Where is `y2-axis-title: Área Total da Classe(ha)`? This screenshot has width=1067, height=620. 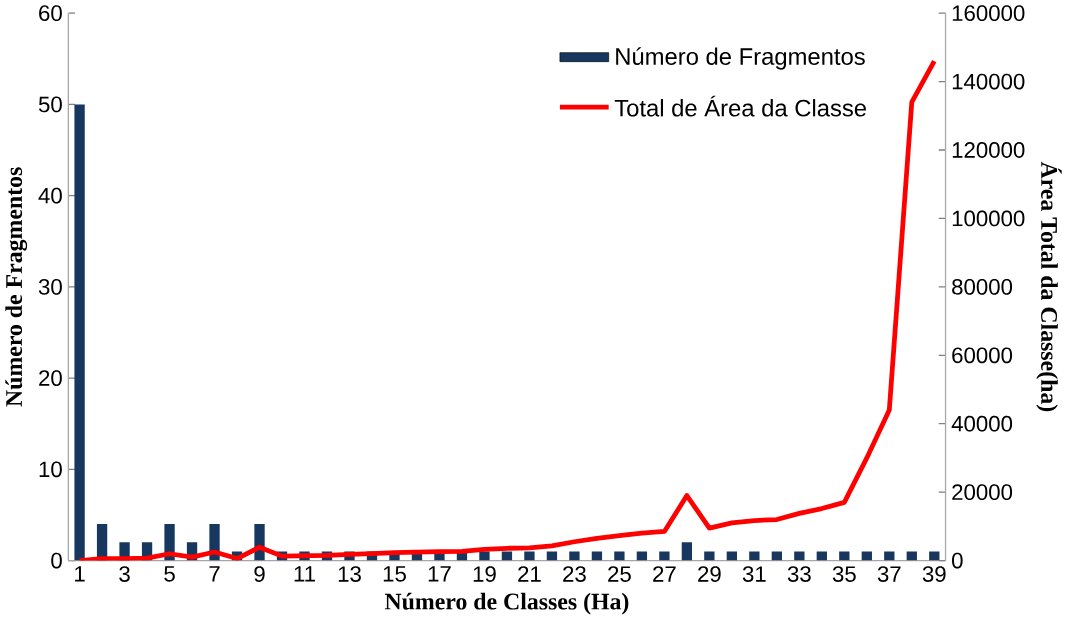
y2-axis-title: Área Total da Classe(ha) is located at coordinates (1049, 286).